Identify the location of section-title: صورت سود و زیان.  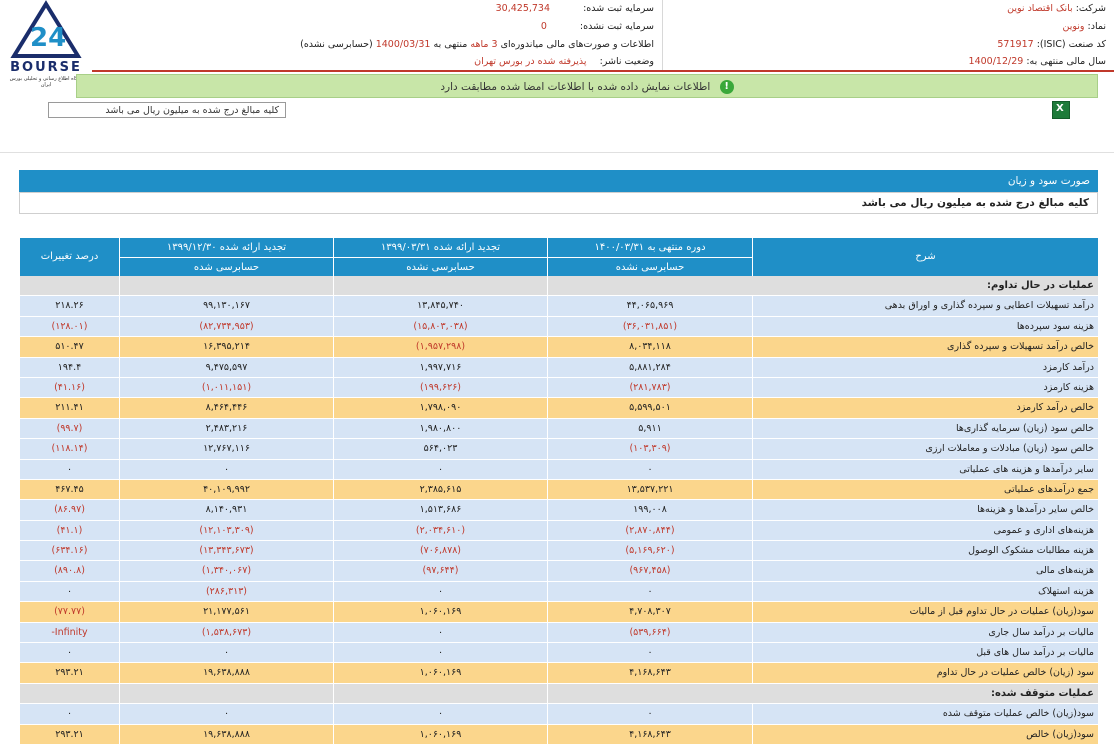
(558, 181).